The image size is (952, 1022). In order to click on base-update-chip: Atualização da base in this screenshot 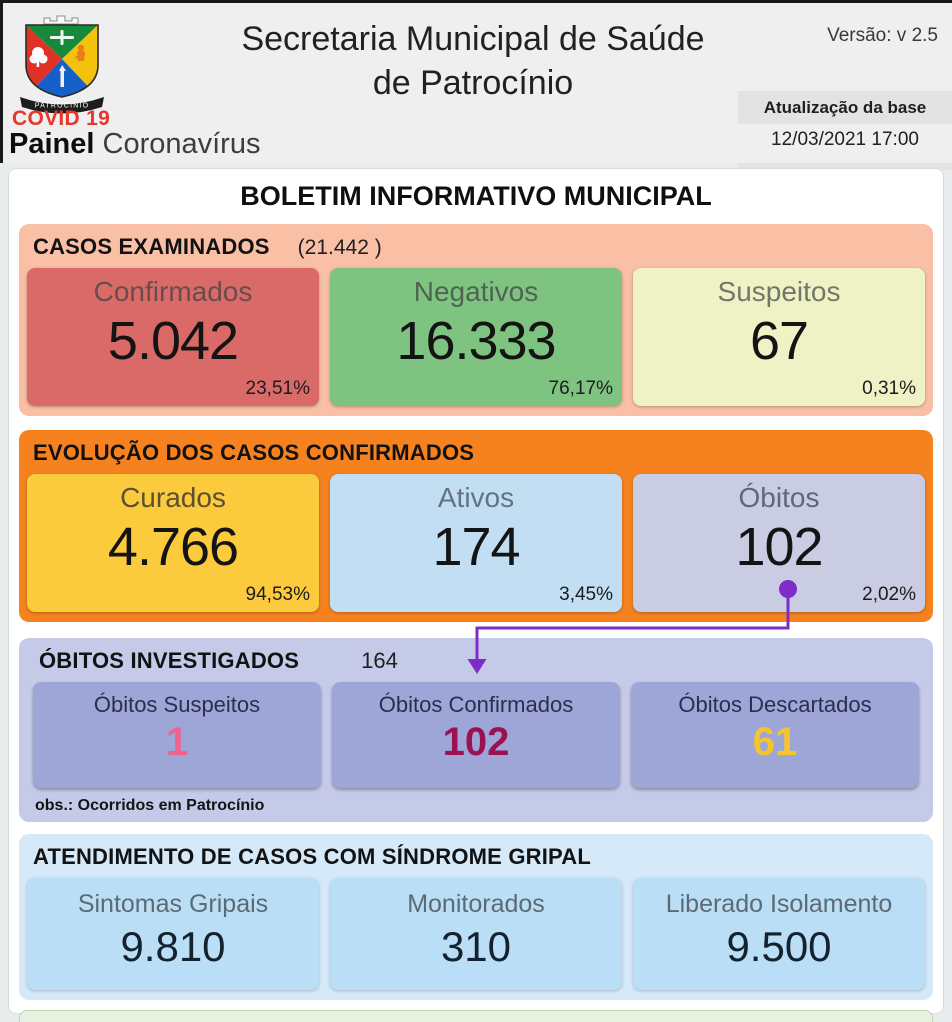, I will do `click(845, 107)`.